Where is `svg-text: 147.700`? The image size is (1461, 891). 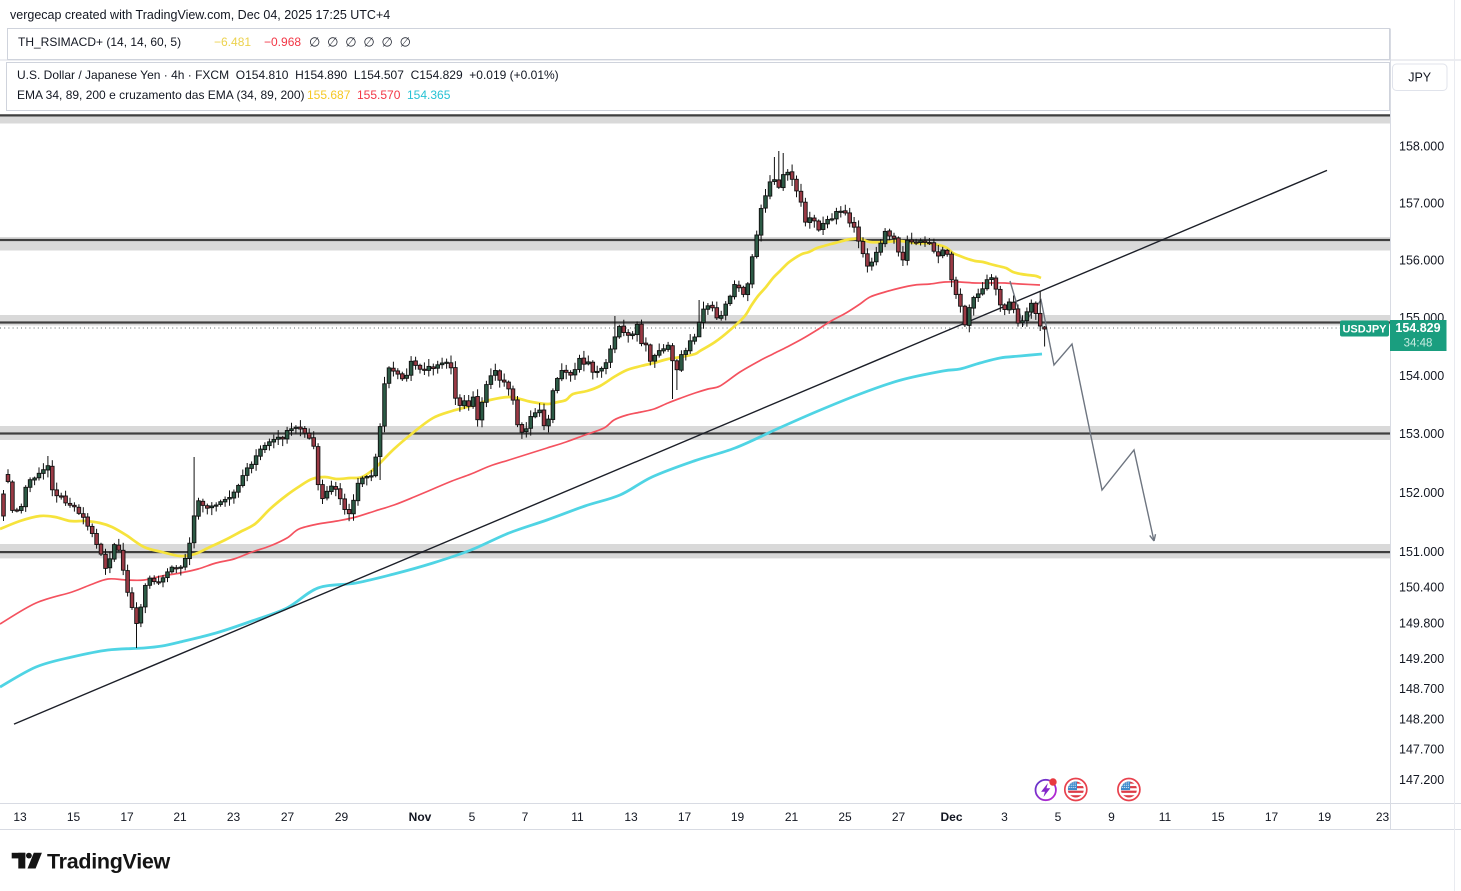
svg-text: 147.700 is located at coordinates (1421, 750).